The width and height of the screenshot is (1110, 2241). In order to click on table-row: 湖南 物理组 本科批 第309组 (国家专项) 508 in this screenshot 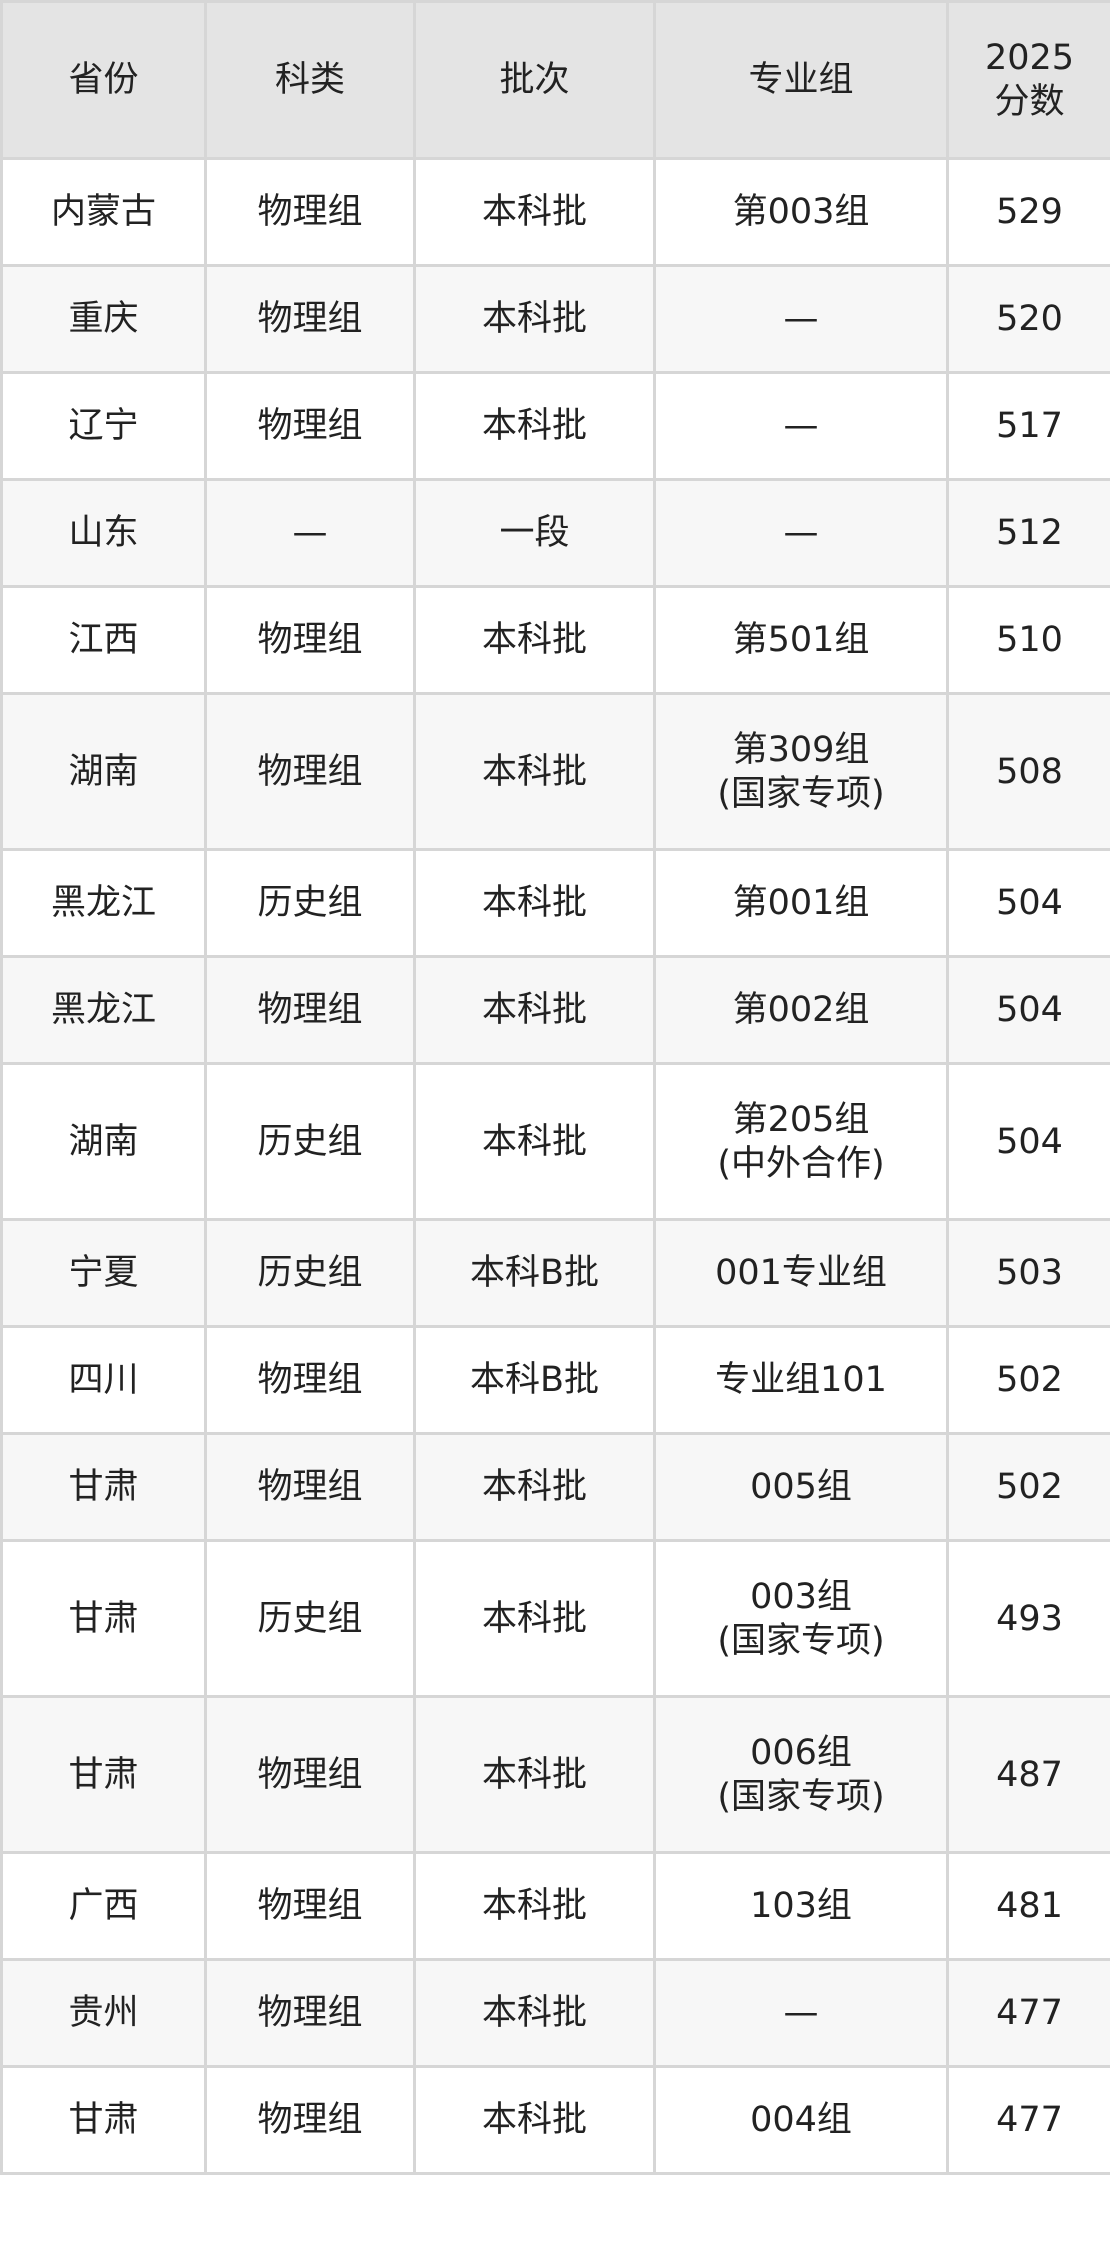, I will do `click(555, 771)`.